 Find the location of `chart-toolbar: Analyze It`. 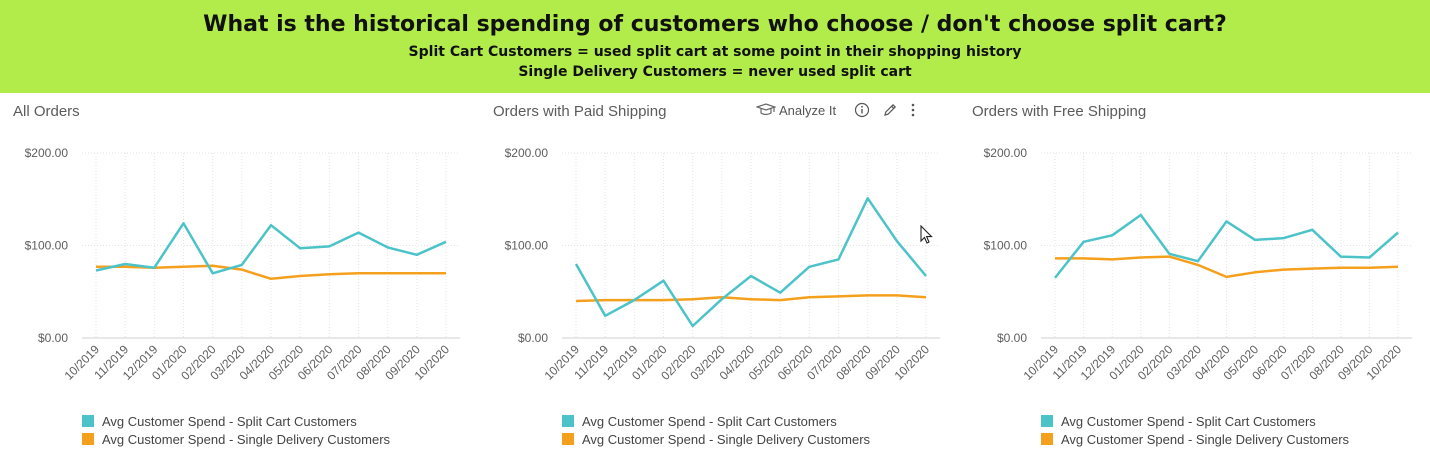

chart-toolbar: Analyze It is located at coordinates (842, 110).